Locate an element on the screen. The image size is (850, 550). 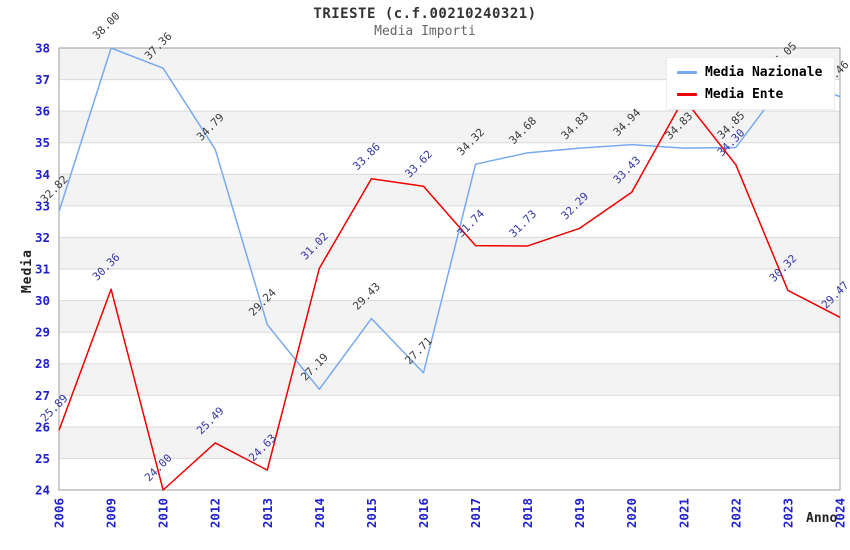
y-tick-label: 31 is located at coordinates (42, 269).